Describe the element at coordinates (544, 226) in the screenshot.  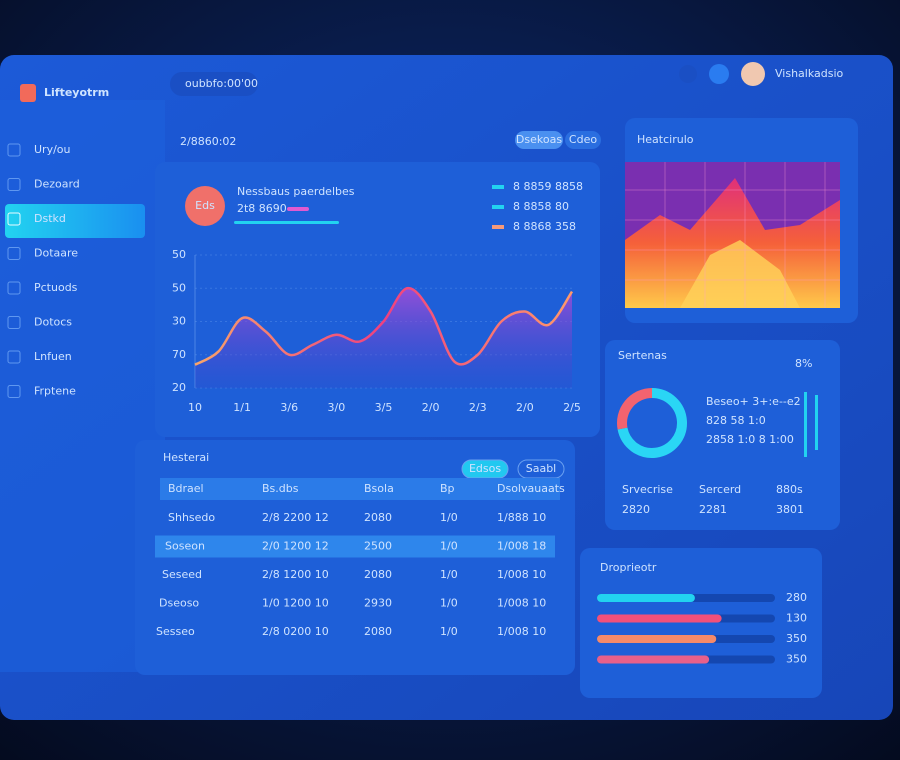
I see `legend-label: 8 8868 358` at that location.